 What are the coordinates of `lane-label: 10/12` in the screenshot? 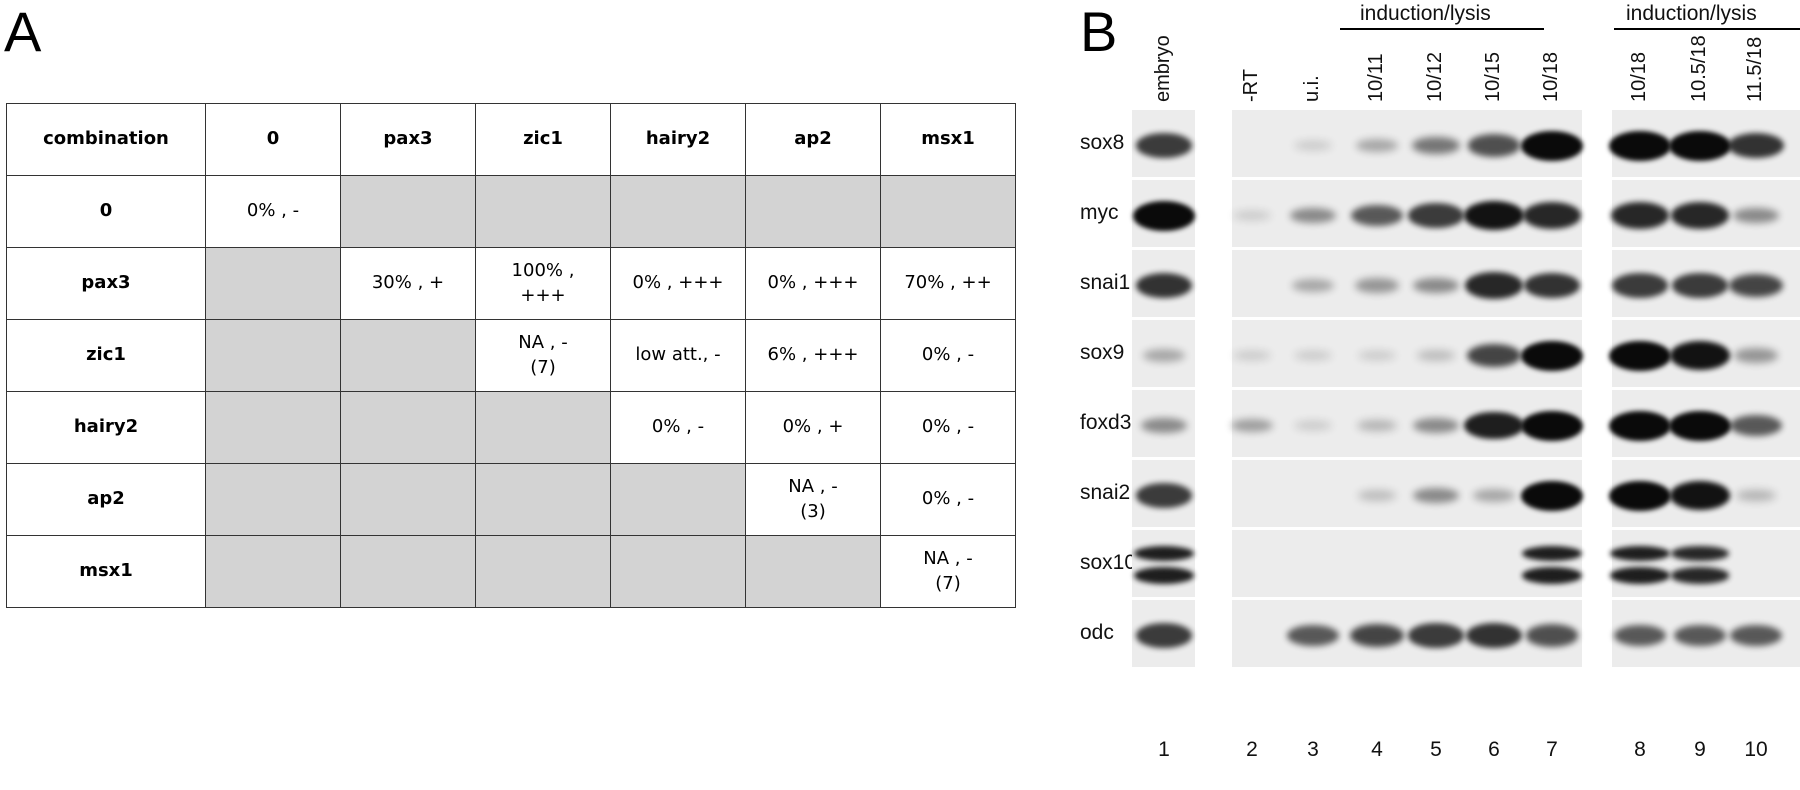 It's located at (1435, 76).